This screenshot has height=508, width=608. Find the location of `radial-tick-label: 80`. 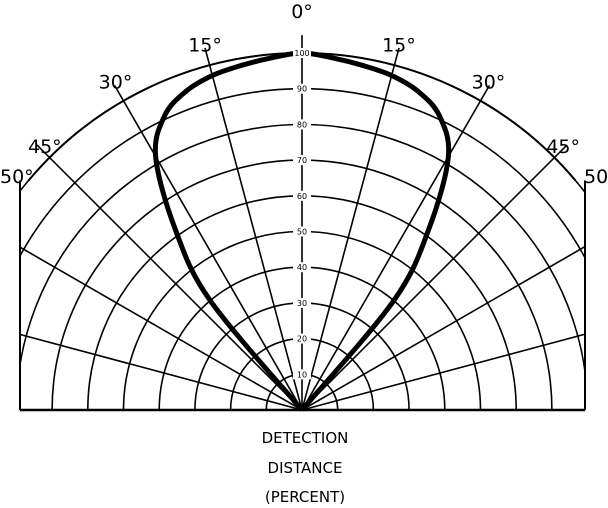

radial-tick-label: 80 is located at coordinates (302, 124).